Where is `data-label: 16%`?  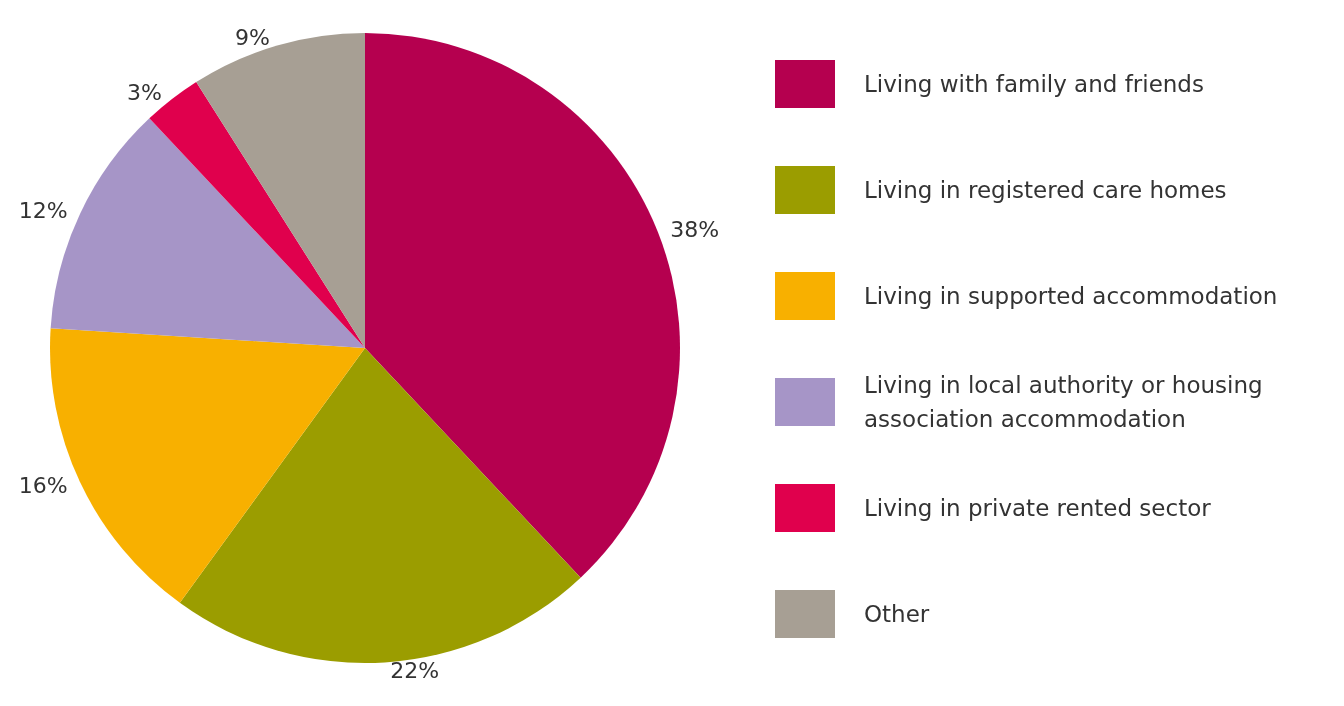 data-label: 16% is located at coordinates (43, 486).